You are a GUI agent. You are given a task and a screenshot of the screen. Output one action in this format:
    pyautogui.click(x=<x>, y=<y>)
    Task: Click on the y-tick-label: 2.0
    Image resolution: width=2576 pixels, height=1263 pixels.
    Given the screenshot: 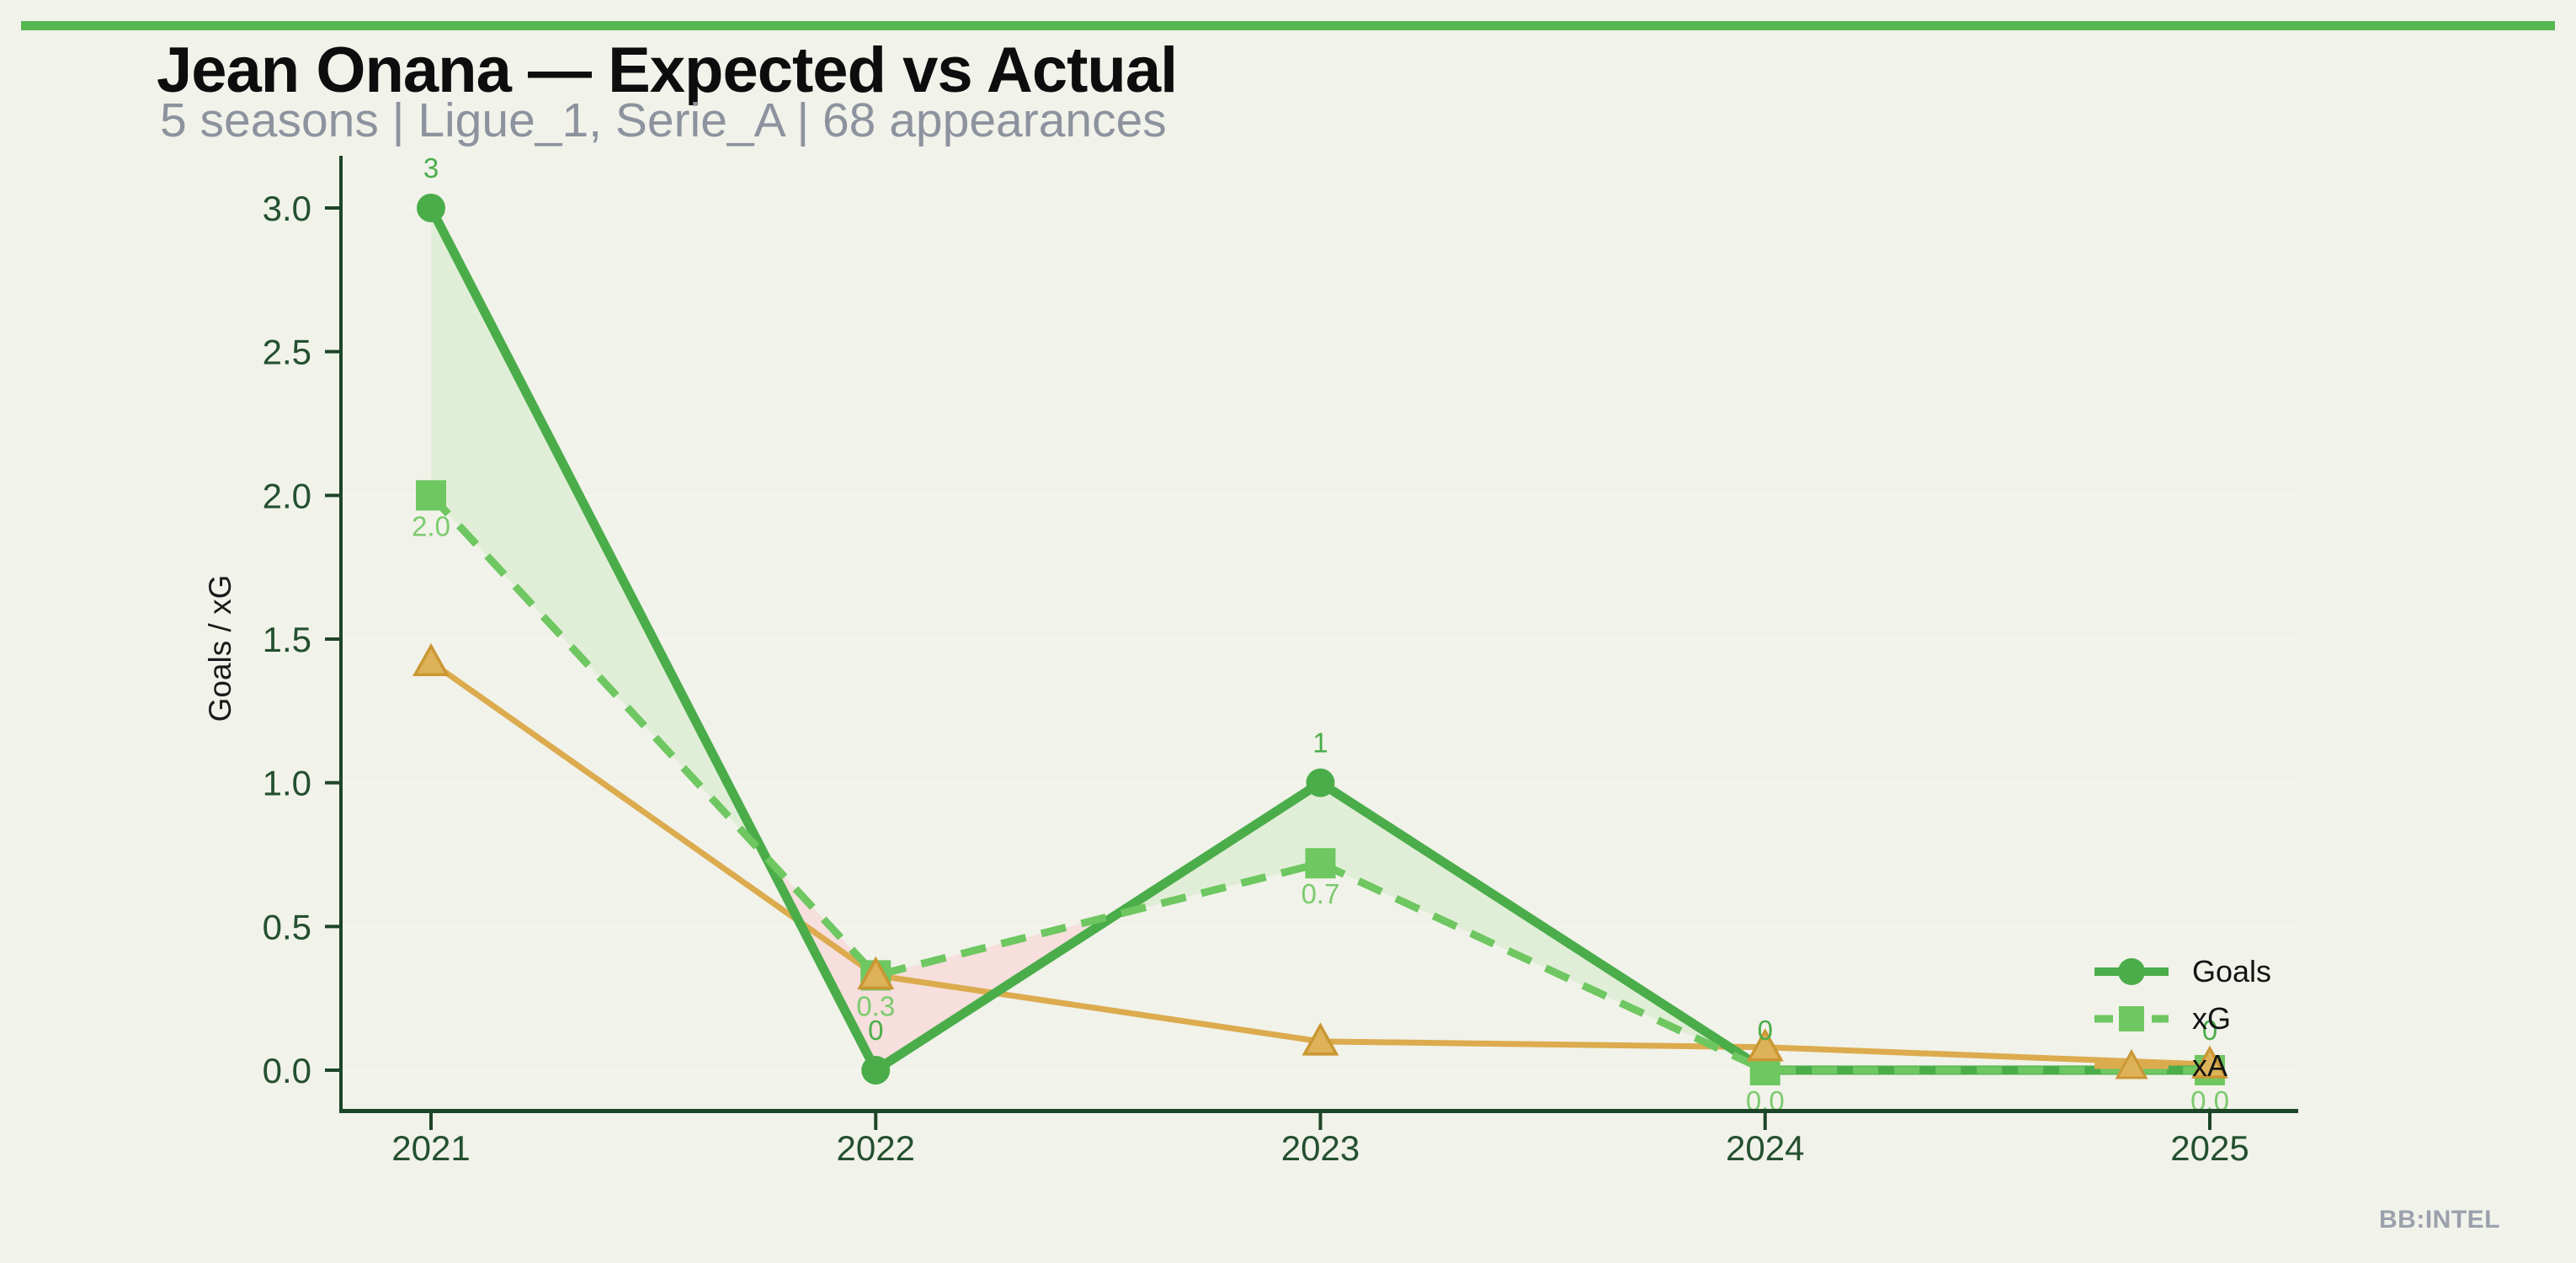 What is the action you would take?
    pyautogui.click(x=287, y=495)
    